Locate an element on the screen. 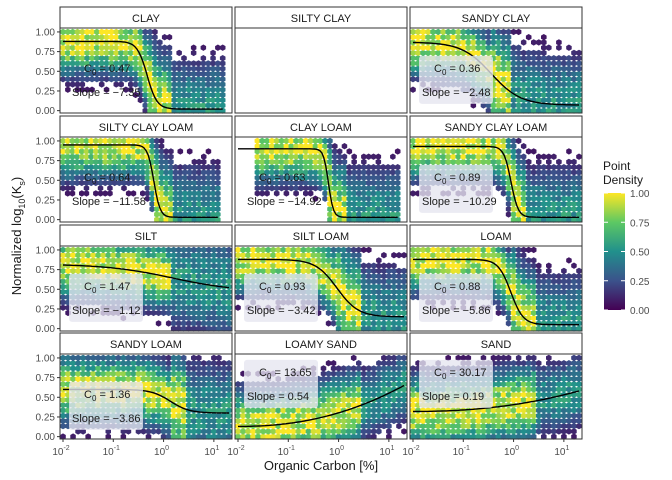  y-tick-label: 1.00 is located at coordinates (46, 141).